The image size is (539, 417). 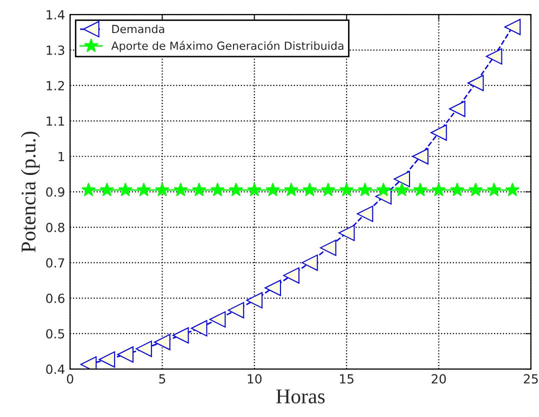 I want to click on y-tick-label: 1, so click(x=61, y=157).